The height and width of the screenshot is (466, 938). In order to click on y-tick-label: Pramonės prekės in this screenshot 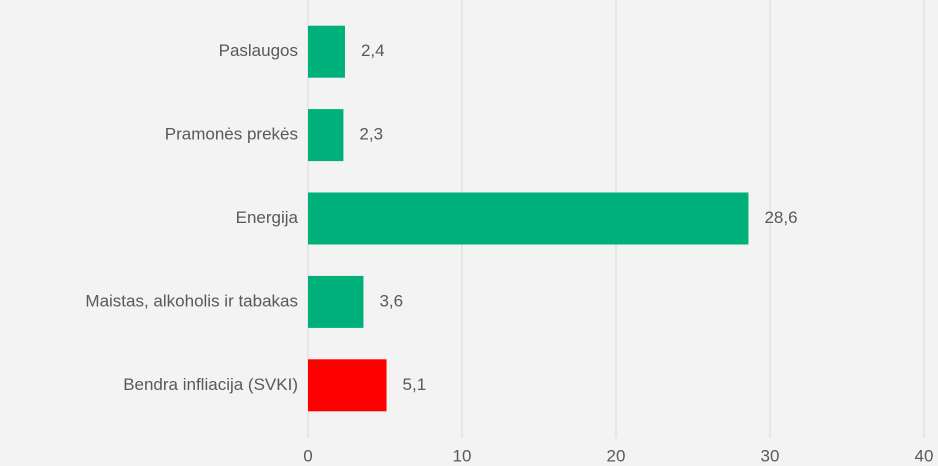, I will do `click(231, 134)`.